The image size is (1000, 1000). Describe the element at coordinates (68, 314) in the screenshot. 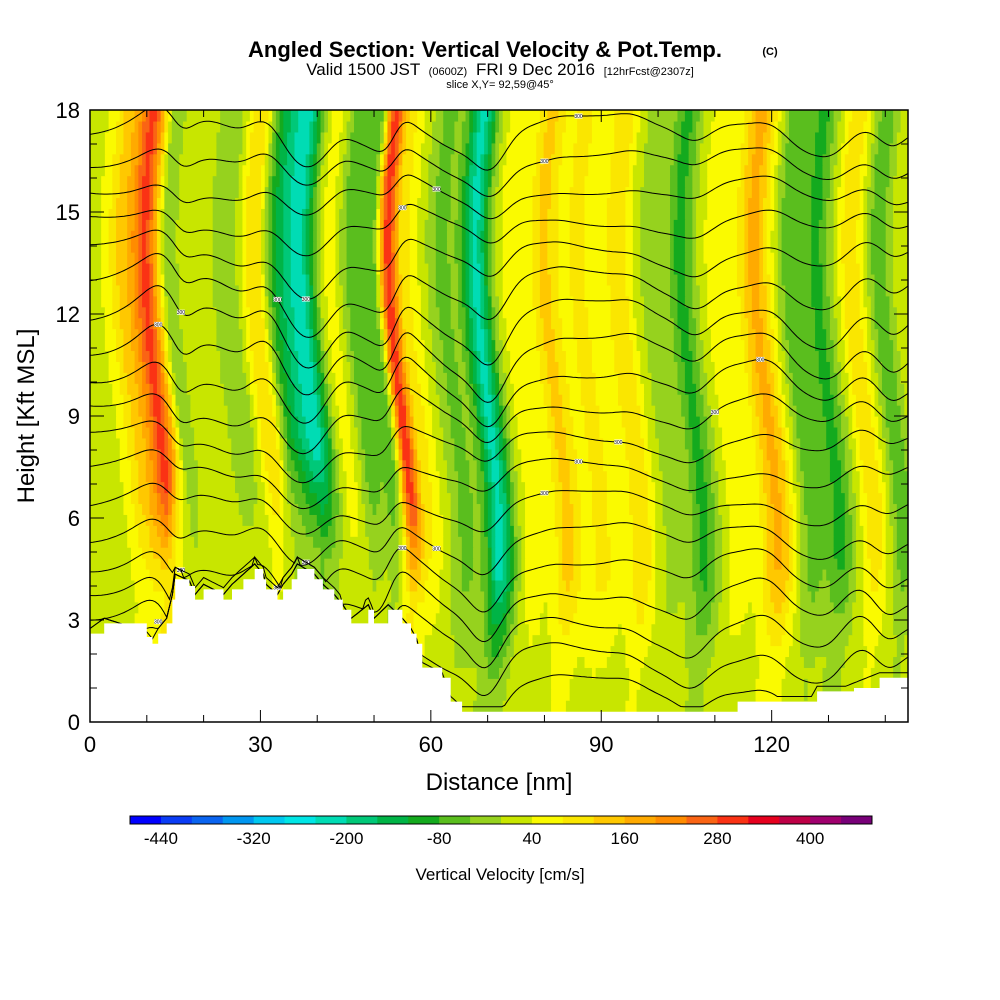

I see `y-tick-label: 12` at that location.